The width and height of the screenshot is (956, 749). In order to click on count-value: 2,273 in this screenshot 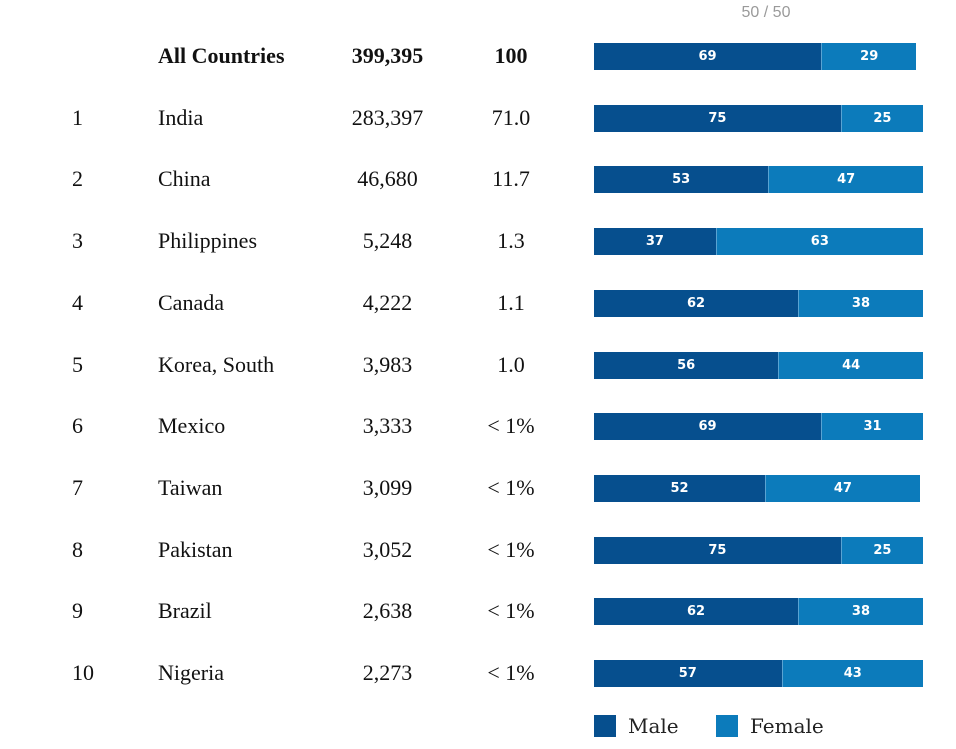, I will do `click(387, 672)`.